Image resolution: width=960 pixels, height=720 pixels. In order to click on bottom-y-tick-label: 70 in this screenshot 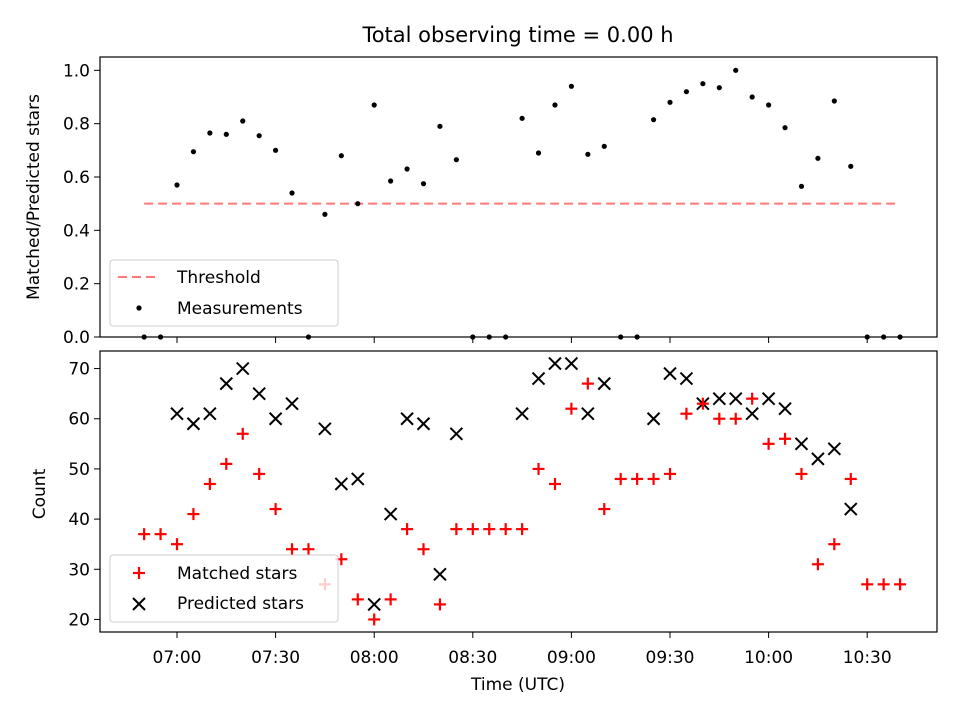, I will do `click(79, 370)`.